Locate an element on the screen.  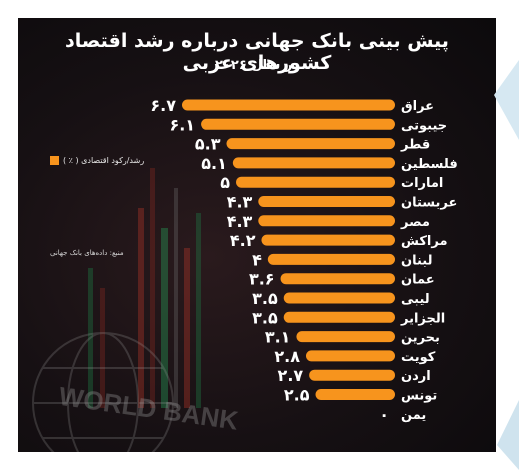
category-label: قطر is located at coordinates (415, 145).